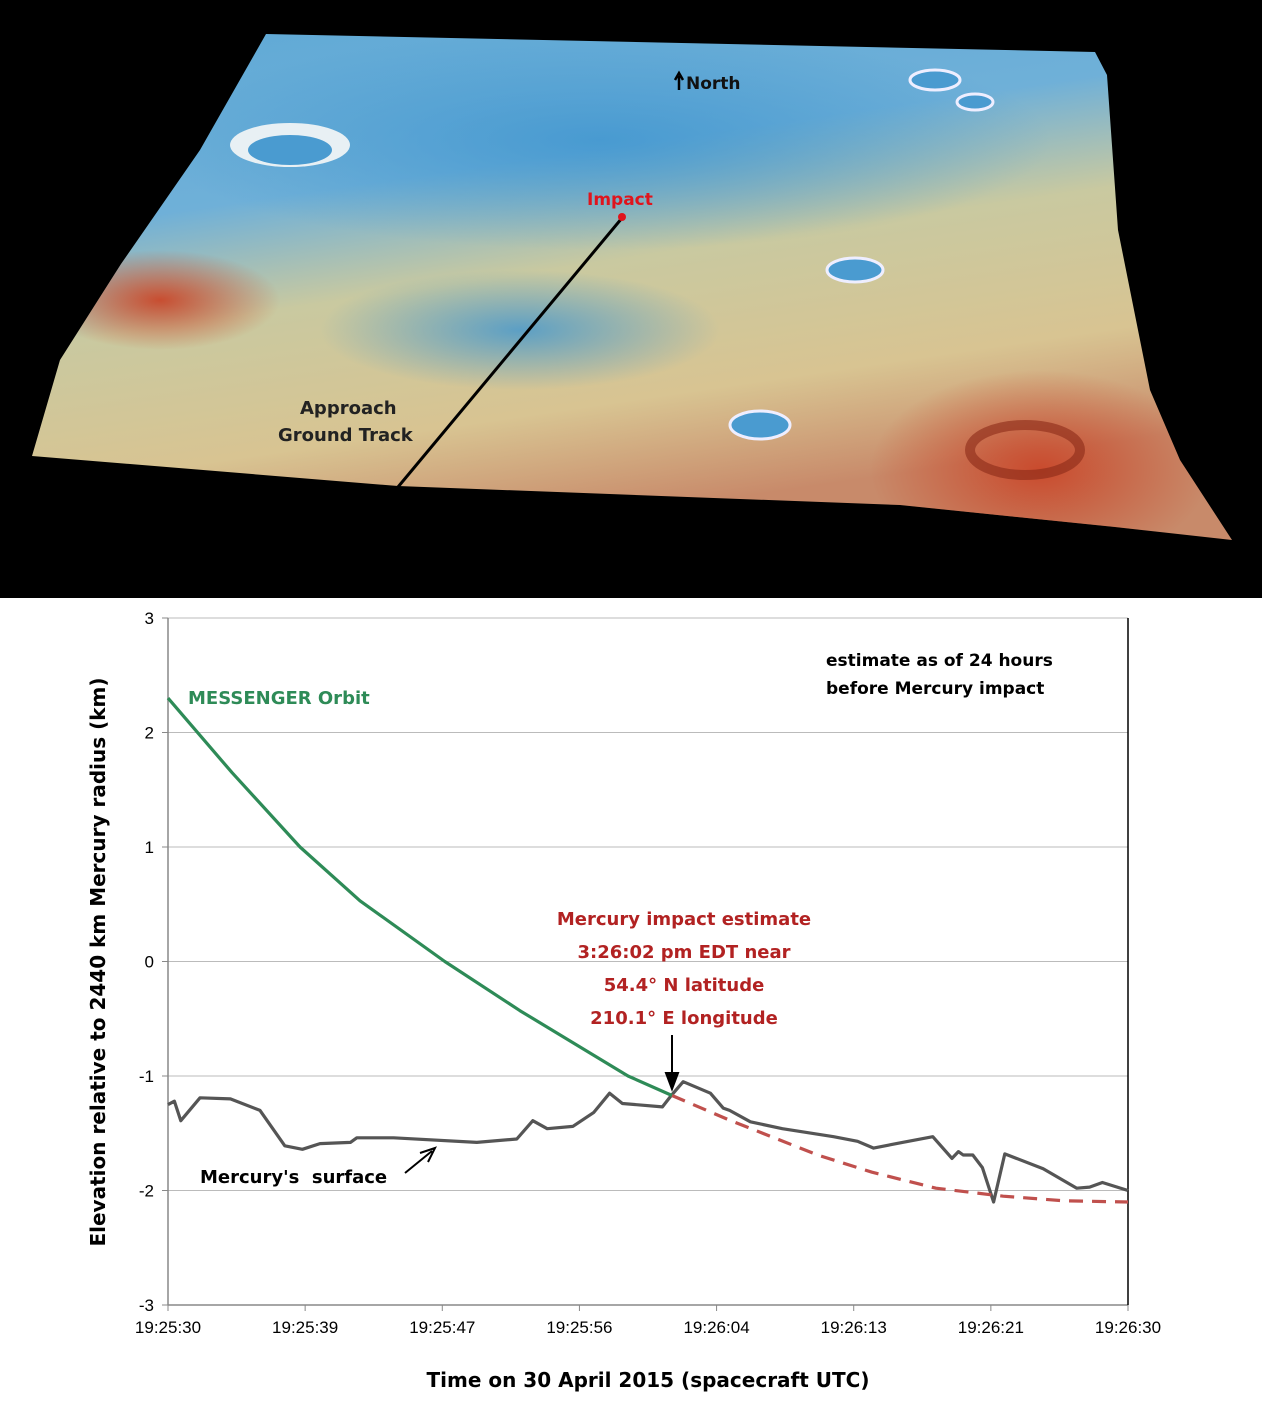 The height and width of the screenshot is (1404, 1262). What do you see at coordinates (716, 1327) in the screenshot?
I see `x-tick-label: 19:26:04` at bounding box center [716, 1327].